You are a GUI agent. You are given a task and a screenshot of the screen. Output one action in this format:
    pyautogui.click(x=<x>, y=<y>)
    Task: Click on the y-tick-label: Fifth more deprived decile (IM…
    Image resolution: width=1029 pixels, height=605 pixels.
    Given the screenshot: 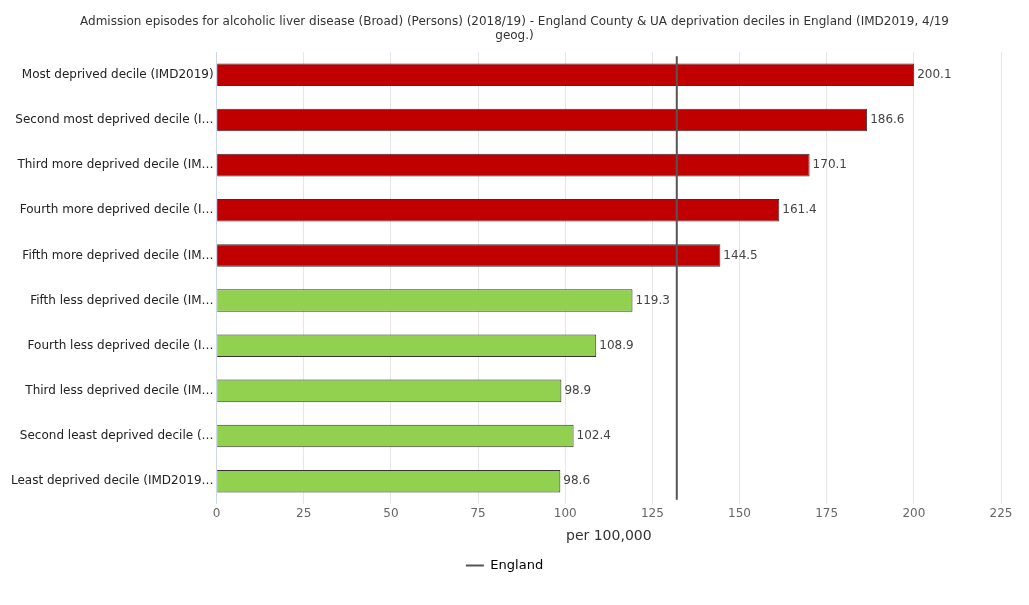 What is the action you would take?
    pyautogui.click(x=118, y=254)
    